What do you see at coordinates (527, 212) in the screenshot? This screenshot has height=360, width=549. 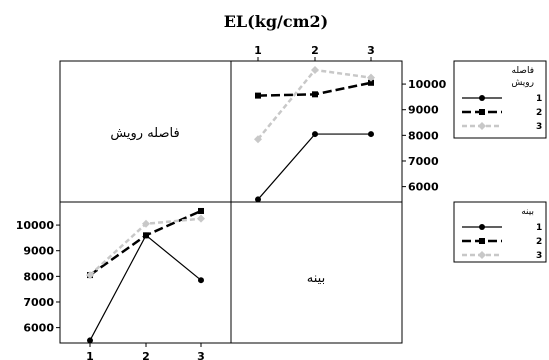 I see `legend-title: بینه` at bounding box center [527, 212].